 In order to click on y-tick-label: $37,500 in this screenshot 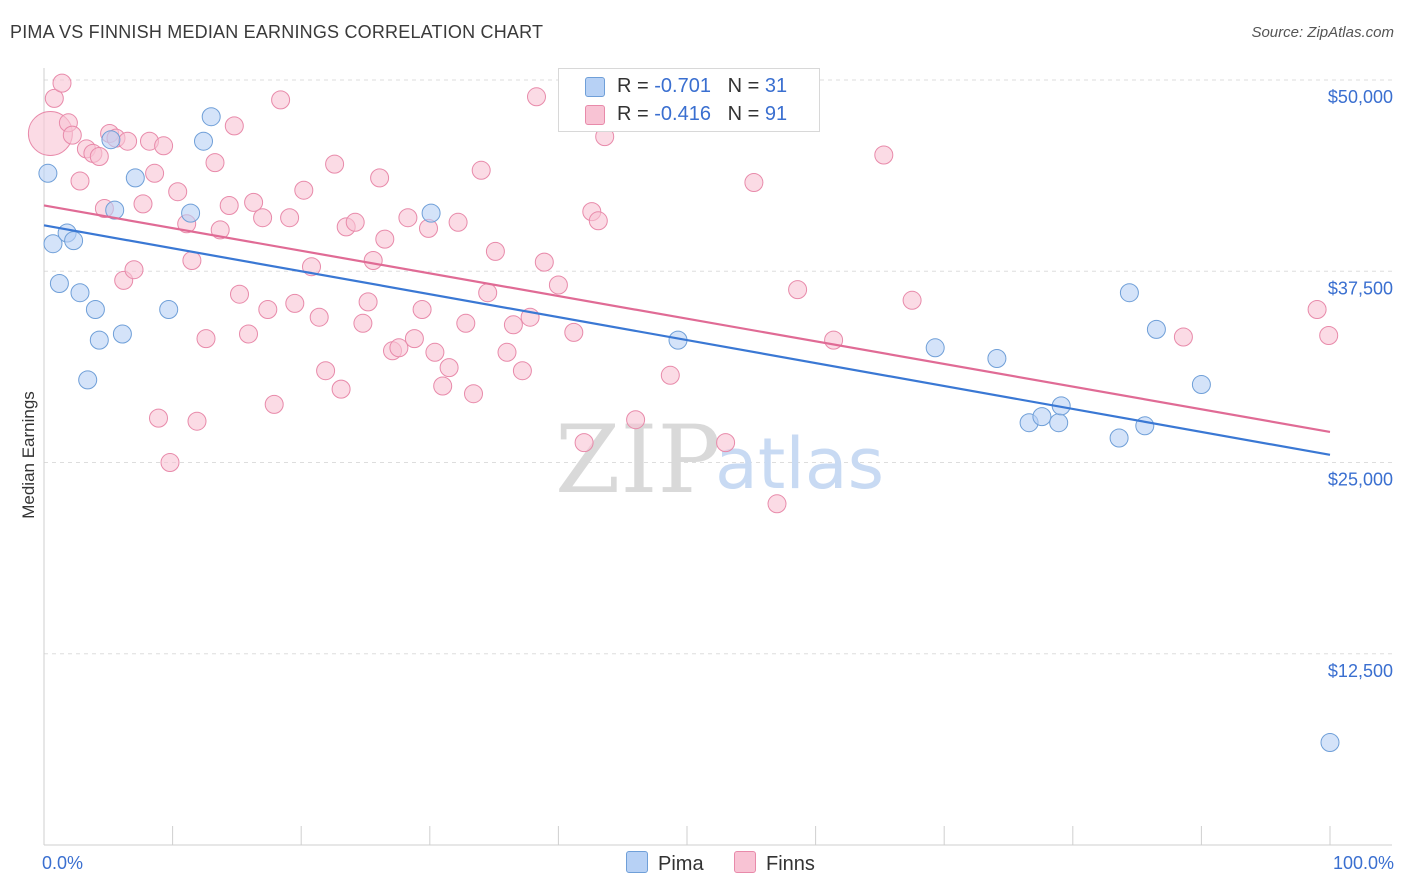, I will do `click(1360, 288)`.